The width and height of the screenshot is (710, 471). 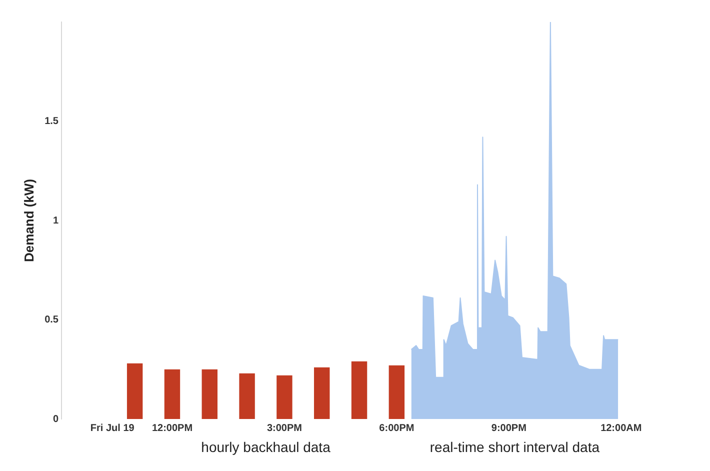 What do you see at coordinates (55, 419) in the screenshot?
I see `y-tick-label: 0` at bounding box center [55, 419].